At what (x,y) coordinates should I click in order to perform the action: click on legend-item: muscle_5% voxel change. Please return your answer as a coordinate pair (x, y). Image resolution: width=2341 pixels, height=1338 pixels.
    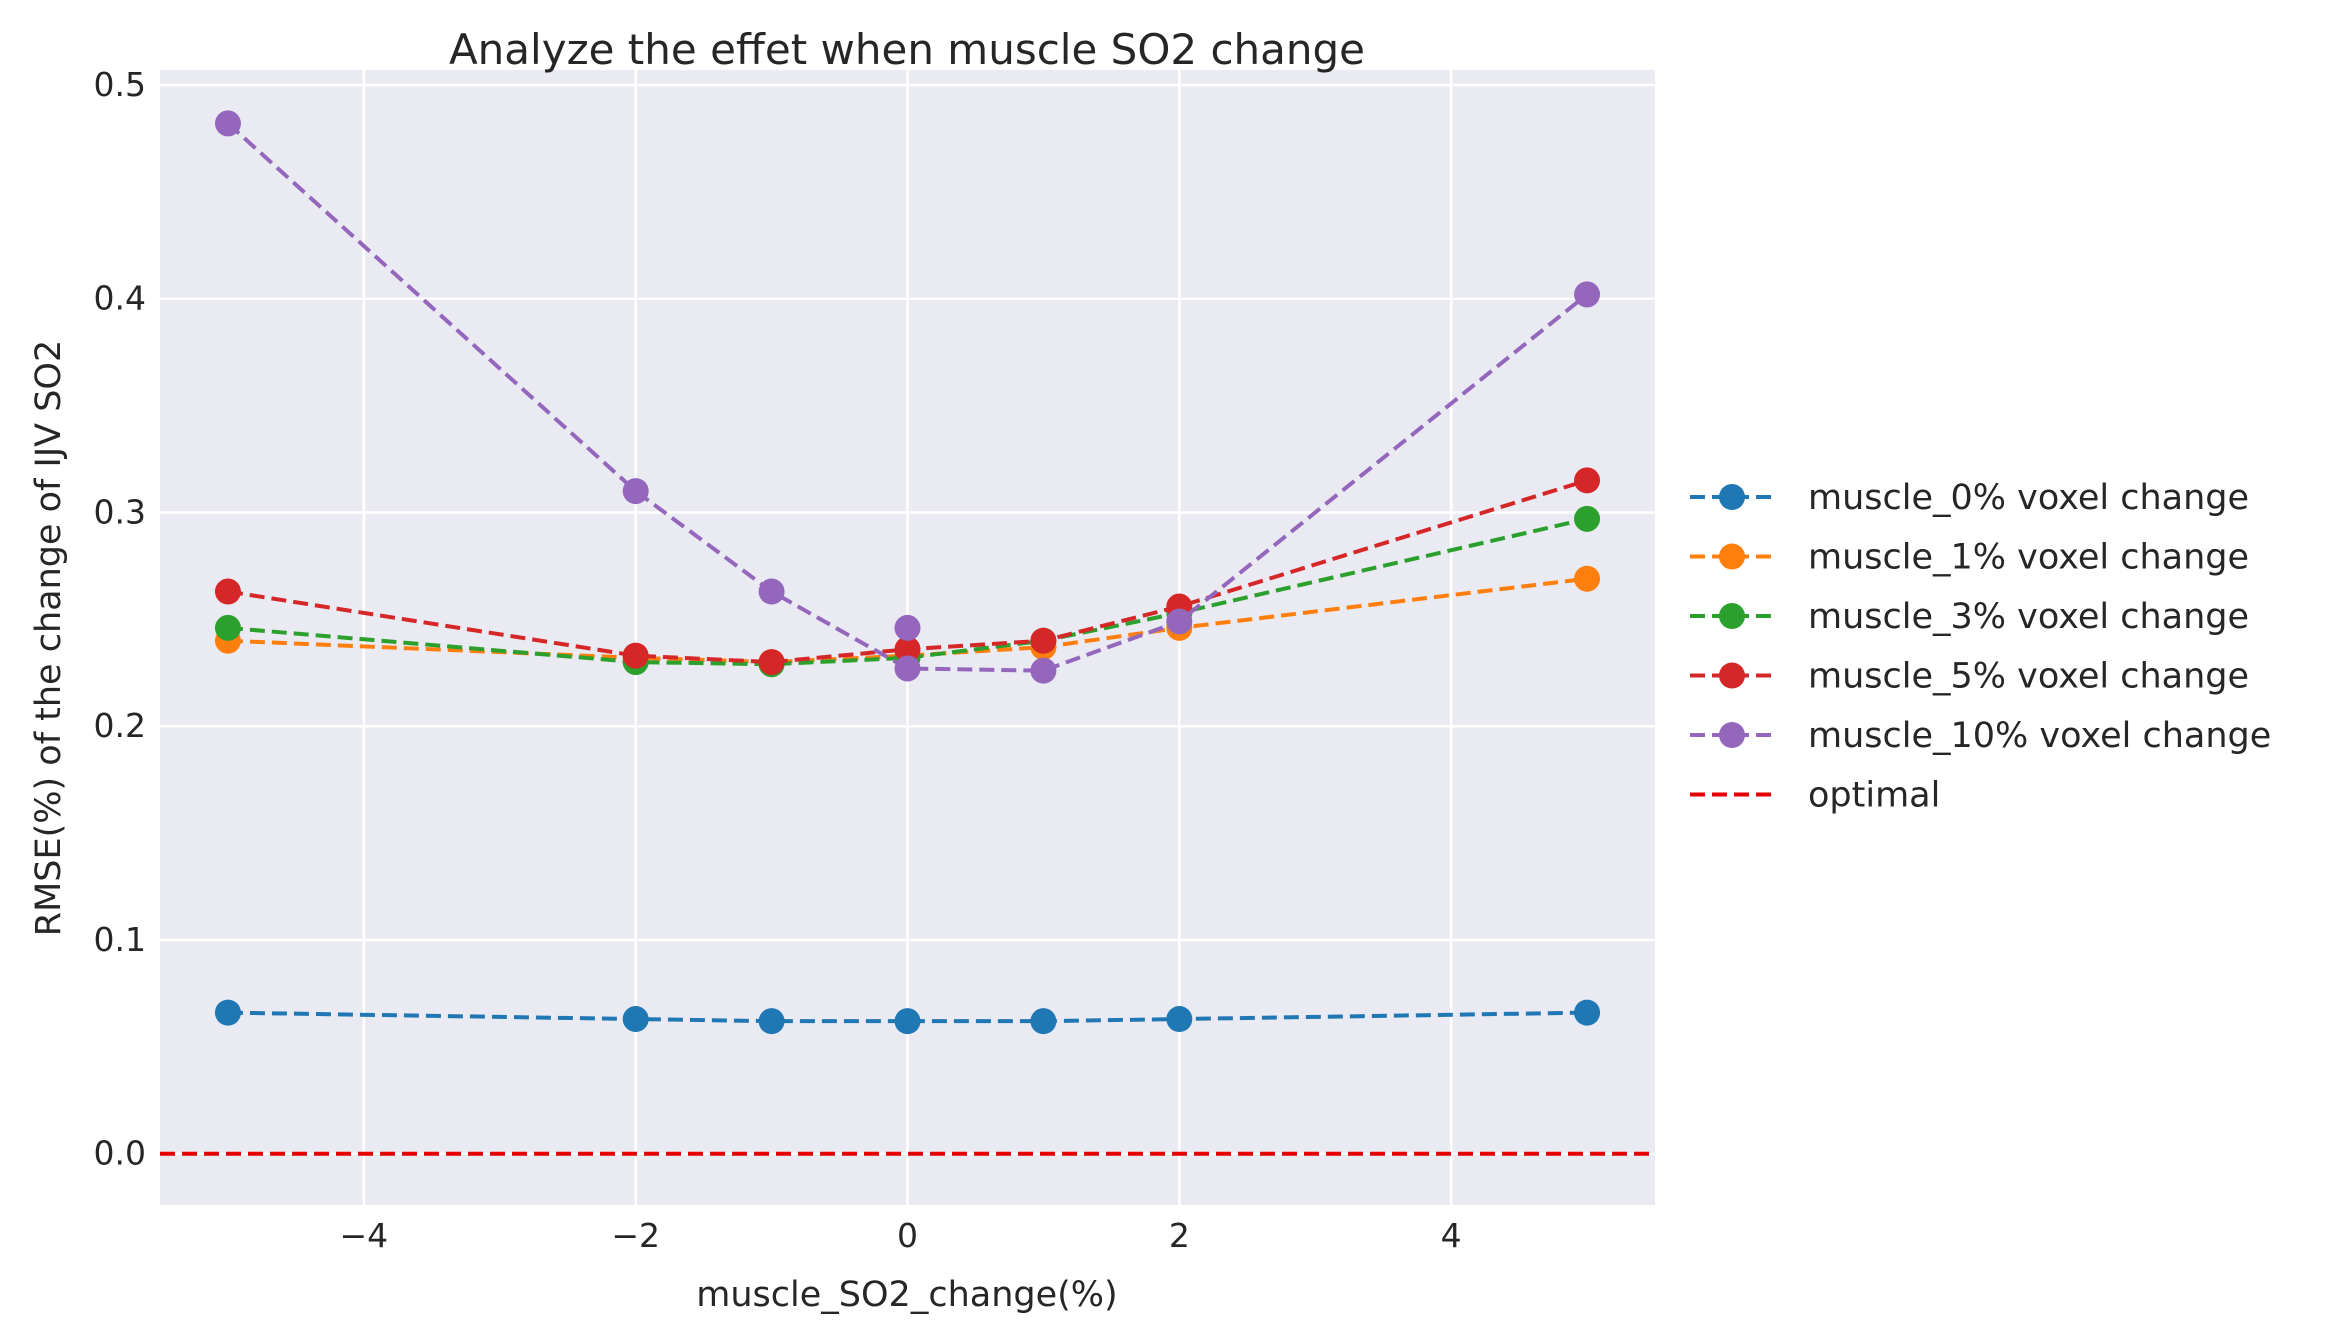
    Looking at the image, I should click on (1969, 677).